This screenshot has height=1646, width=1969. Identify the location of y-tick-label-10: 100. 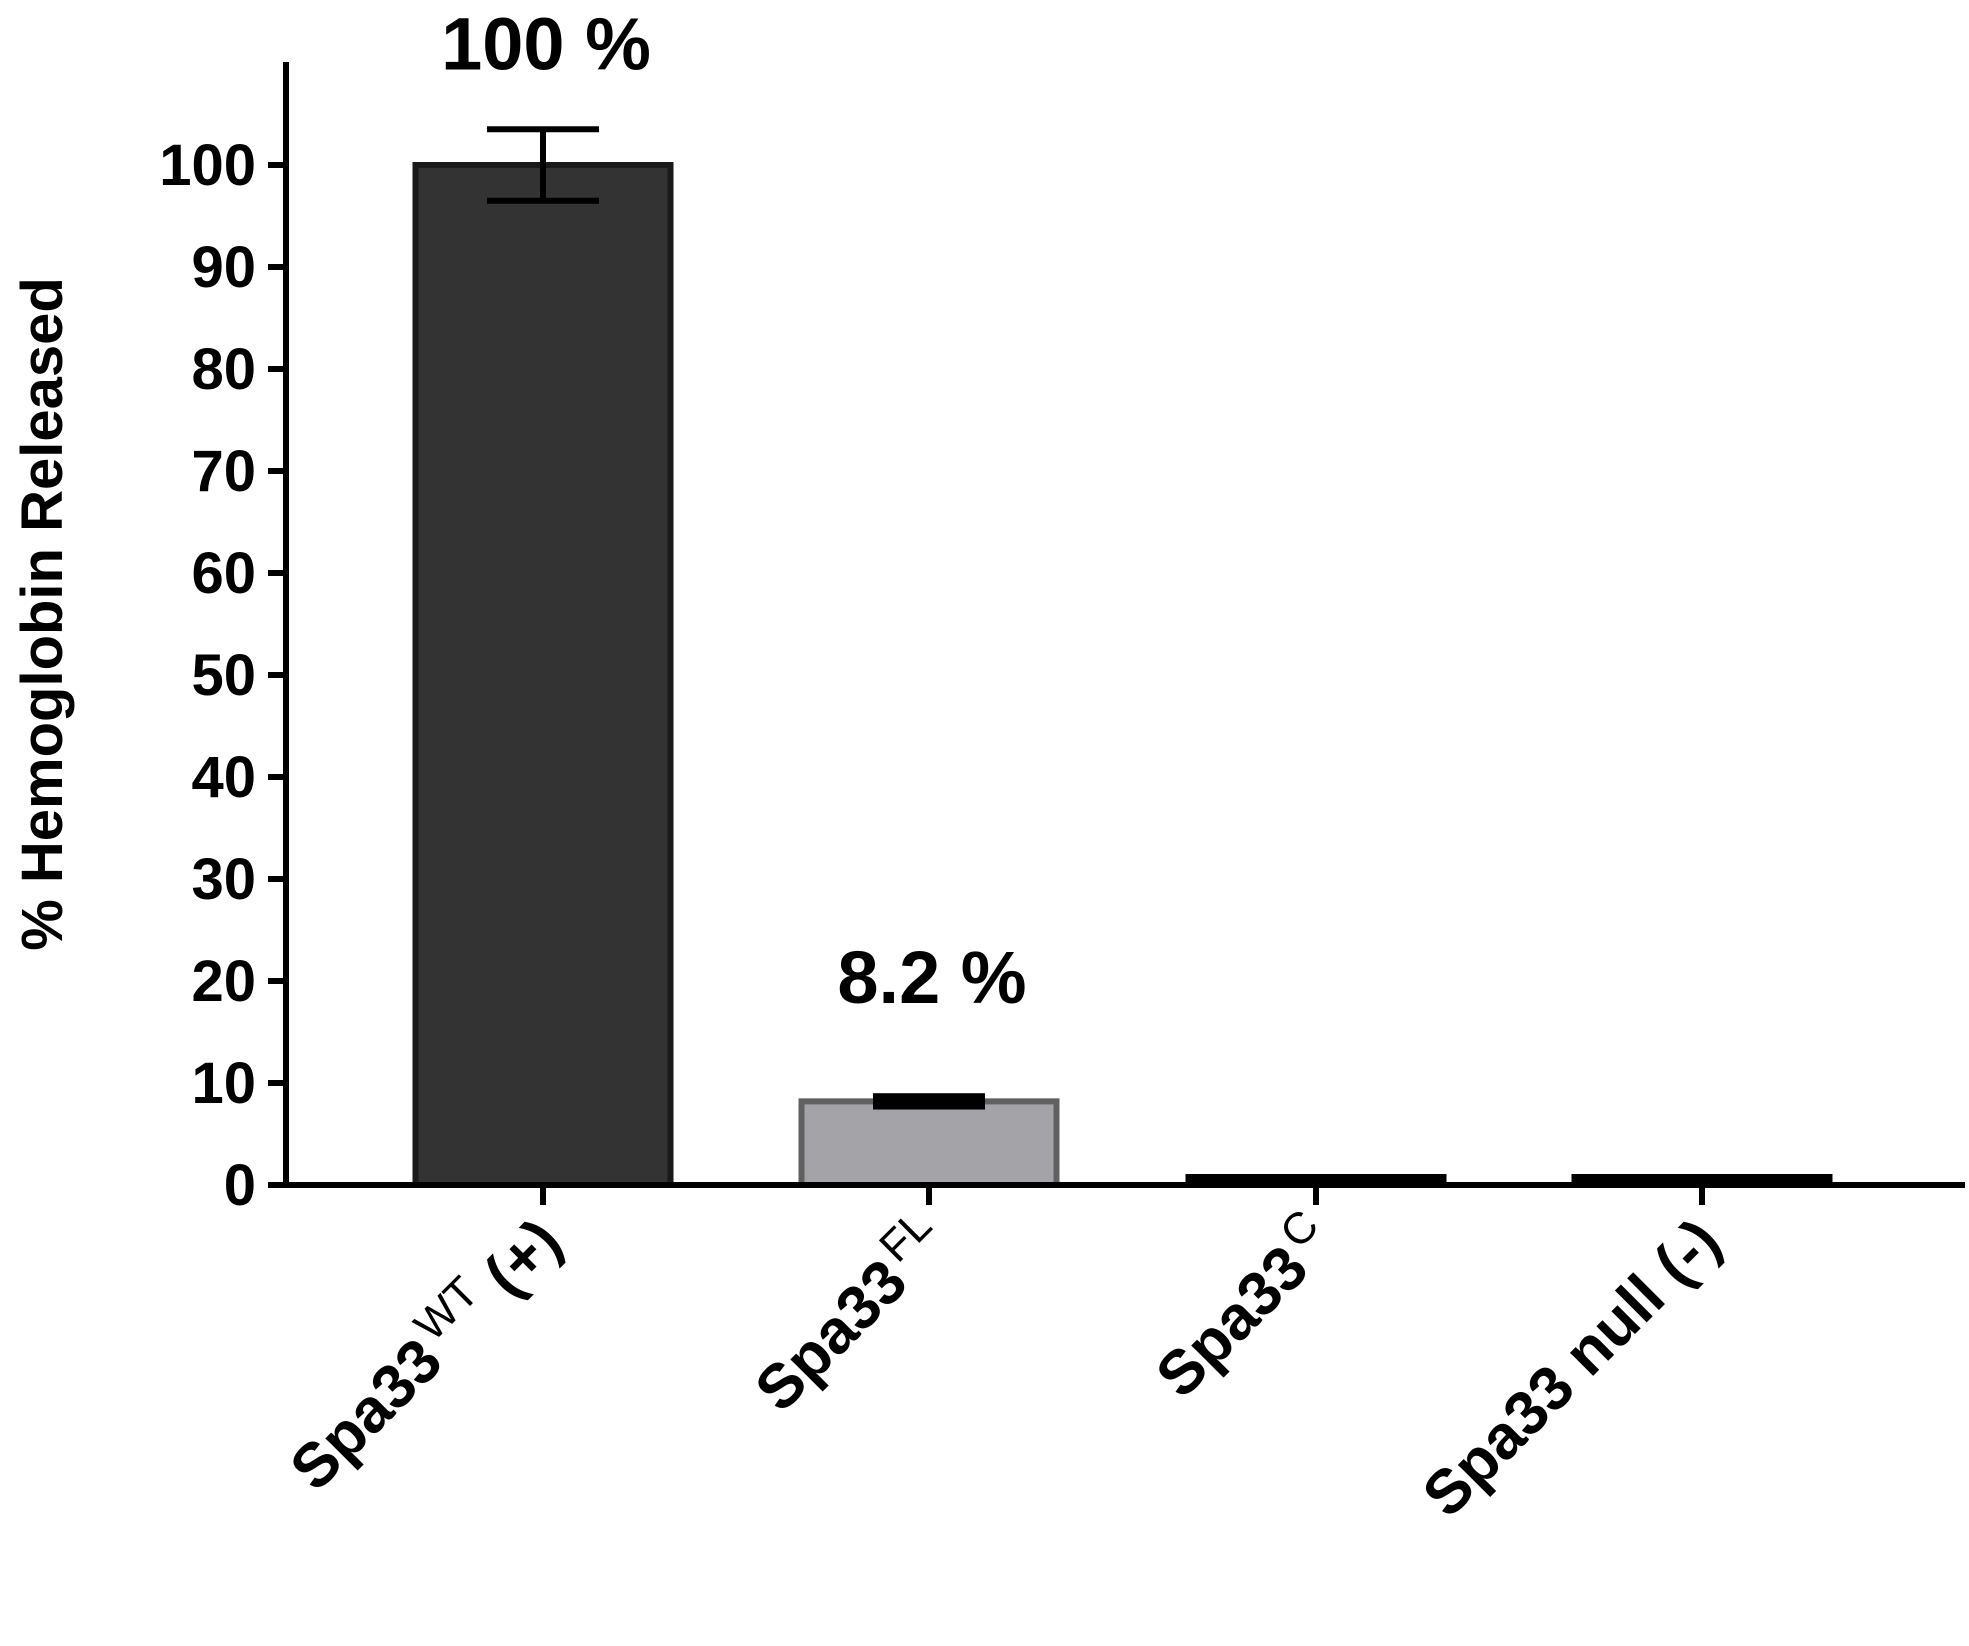
(207, 165).